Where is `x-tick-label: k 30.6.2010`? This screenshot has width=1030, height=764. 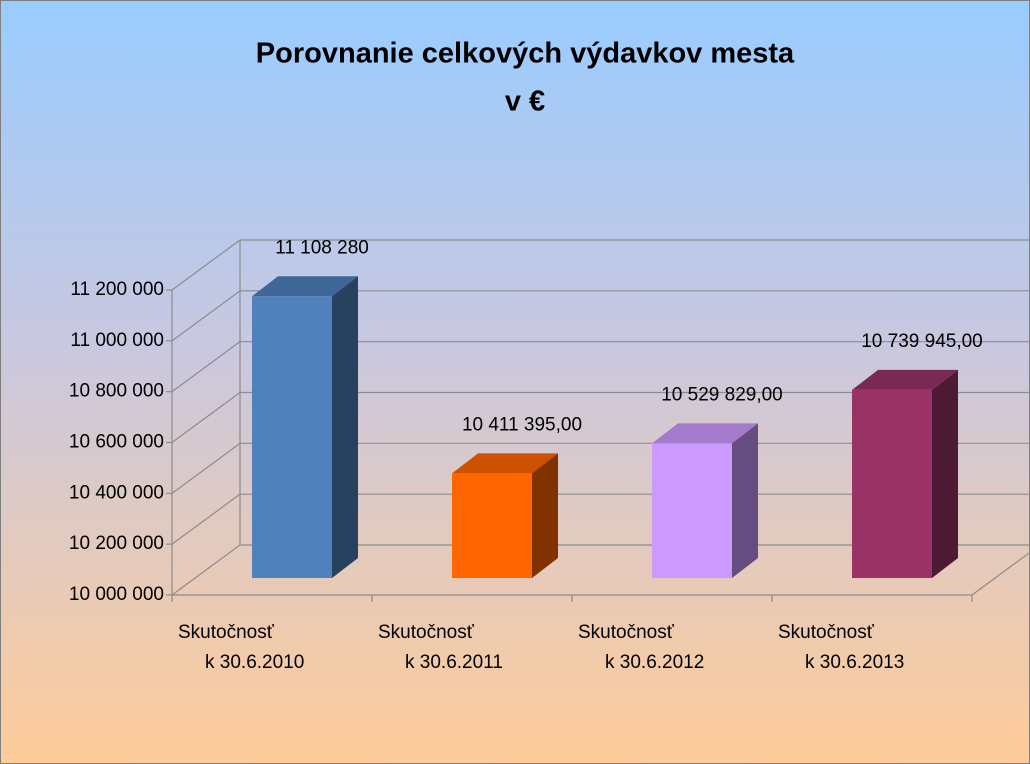
x-tick-label: k 30.6.2010 is located at coordinates (254, 662).